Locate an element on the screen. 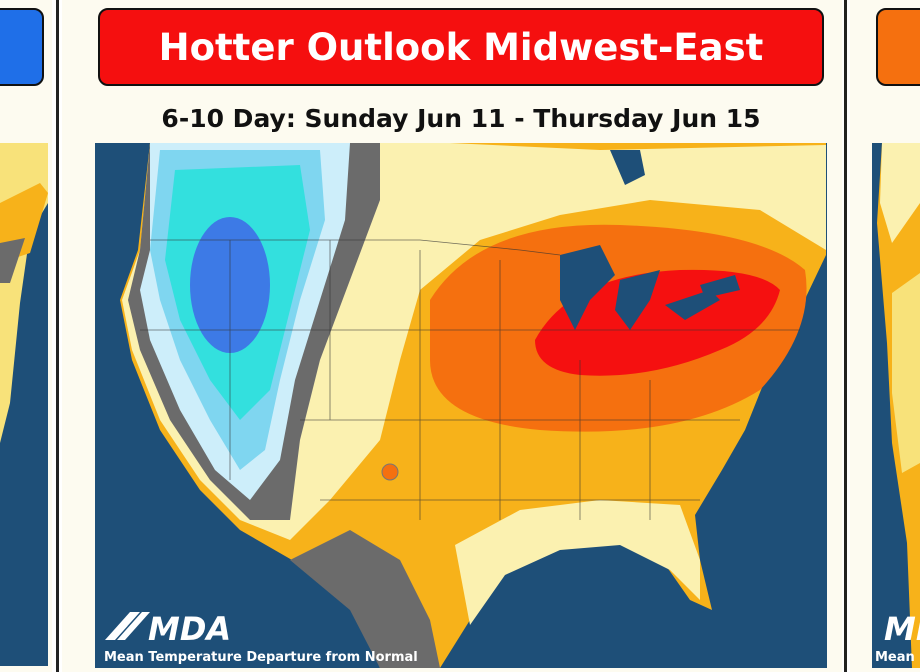 The height and width of the screenshot is (672, 920). prev-slide-map is located at coordinates (24, 404).